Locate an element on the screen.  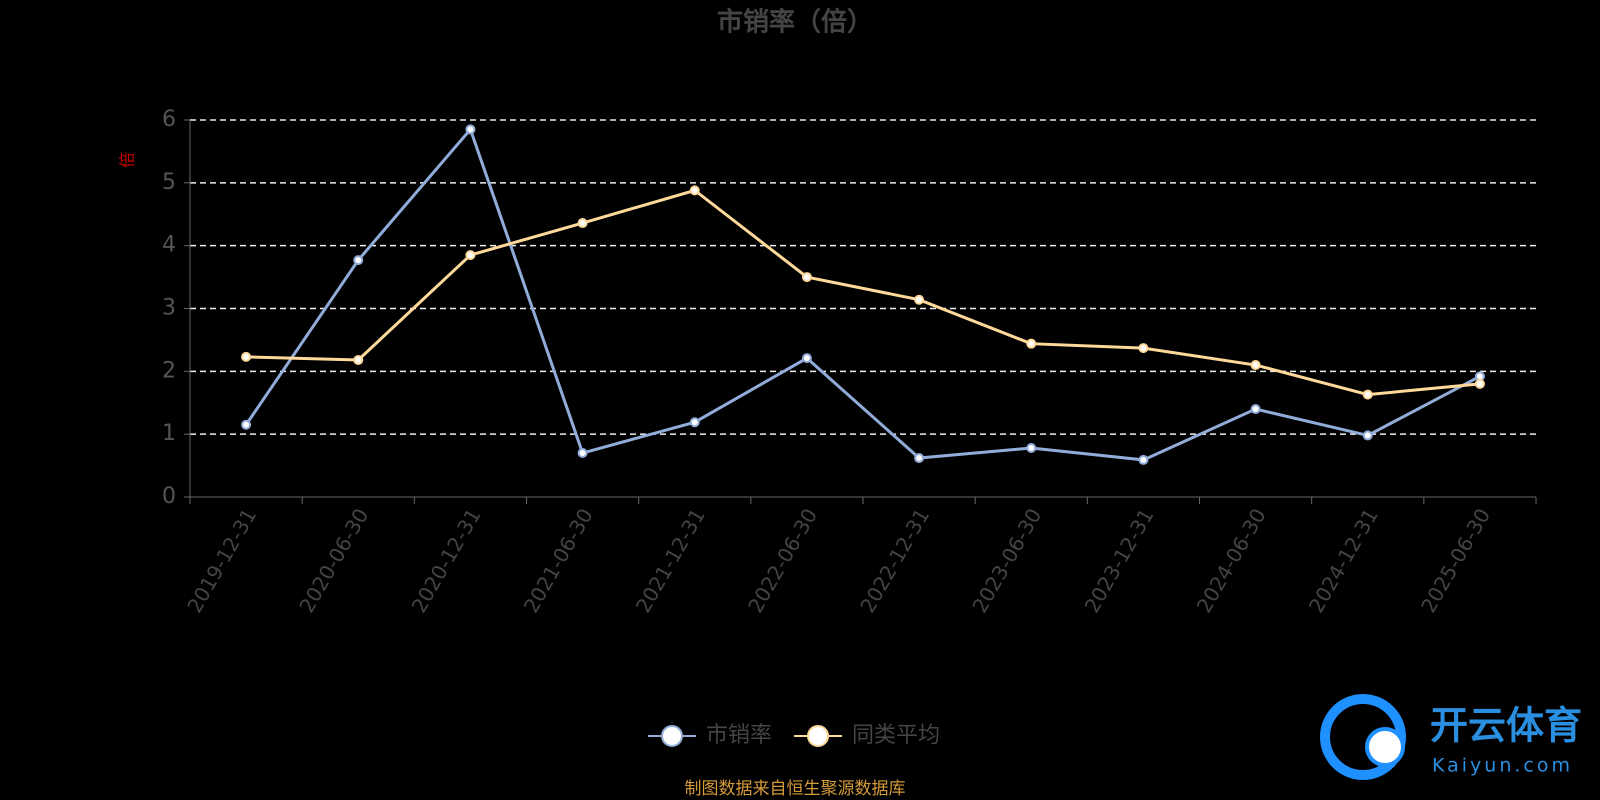
y-tick-label: 3 is located at coordinates (169, 308).